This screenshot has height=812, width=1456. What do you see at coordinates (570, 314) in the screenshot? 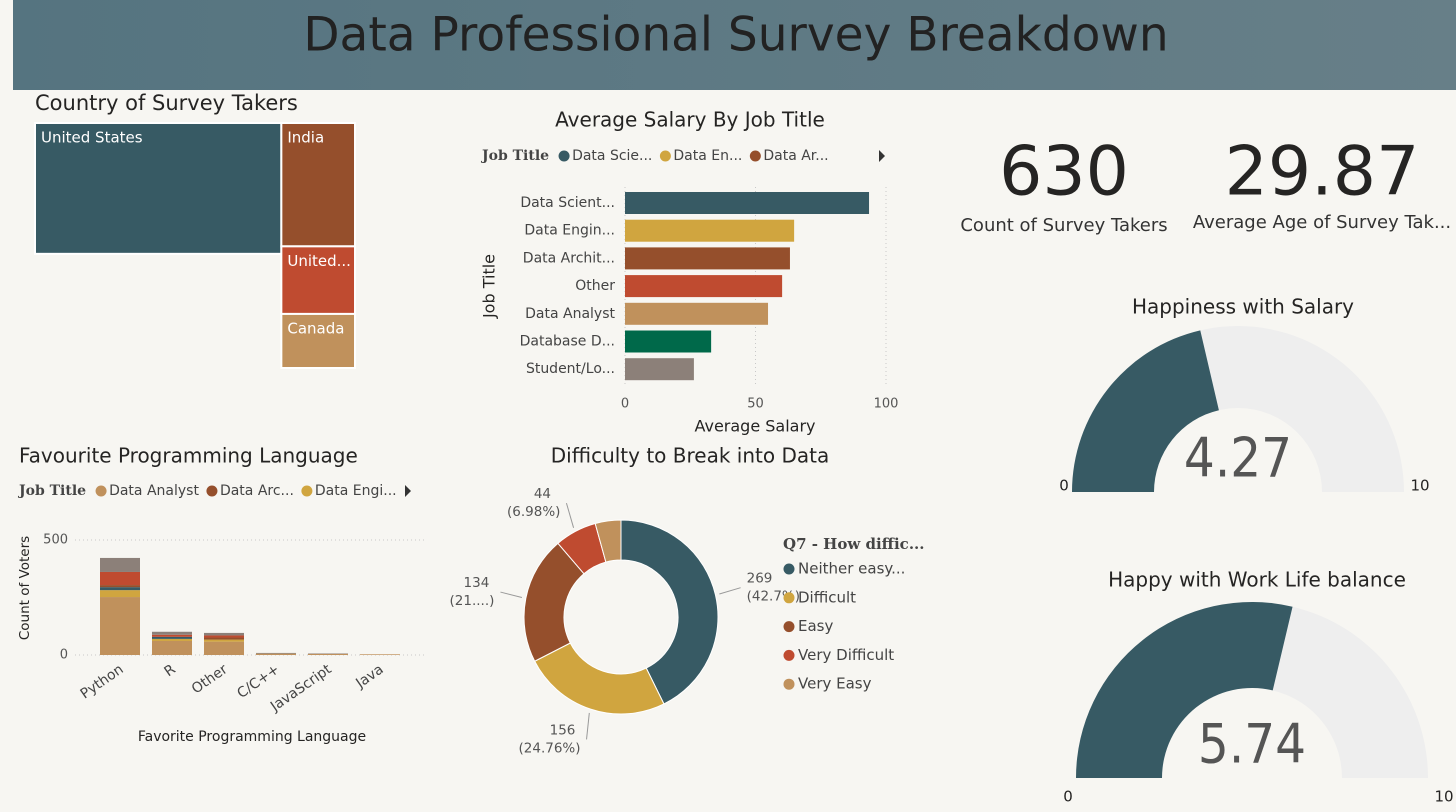
I see `y-tick-label: Data Analyst` at bounding box center [570, 314].